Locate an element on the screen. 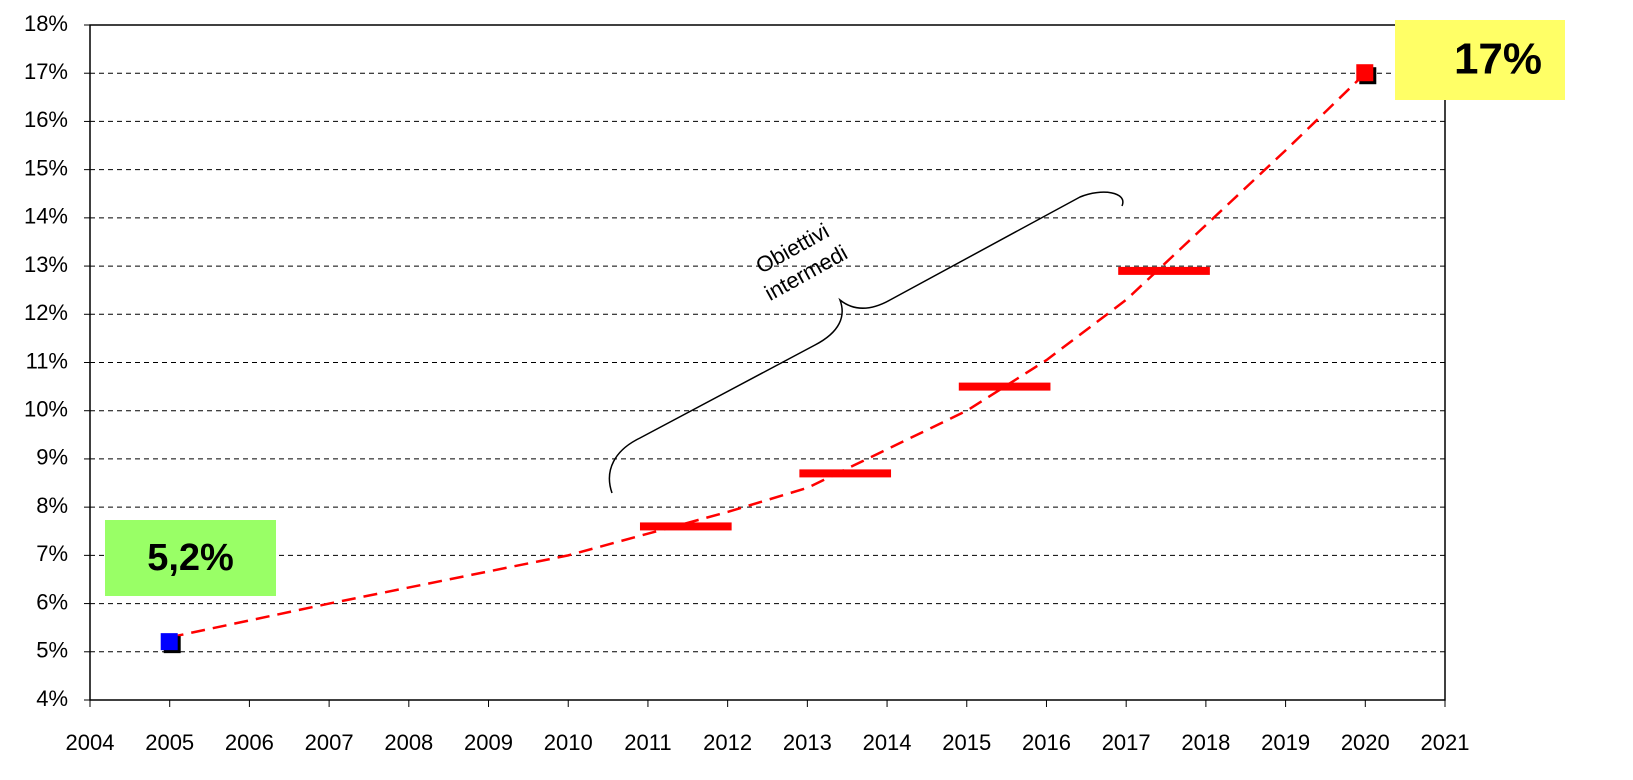 Image resolution: width=1633 pixels, height=780 pixels. y-tick-label: 9% is located at coordinates (52, 457).